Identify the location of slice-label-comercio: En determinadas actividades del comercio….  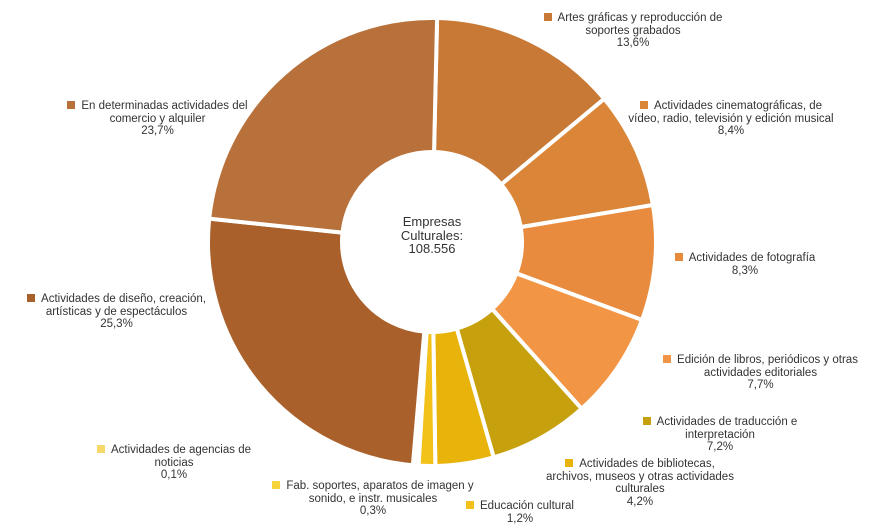
(157, 119).